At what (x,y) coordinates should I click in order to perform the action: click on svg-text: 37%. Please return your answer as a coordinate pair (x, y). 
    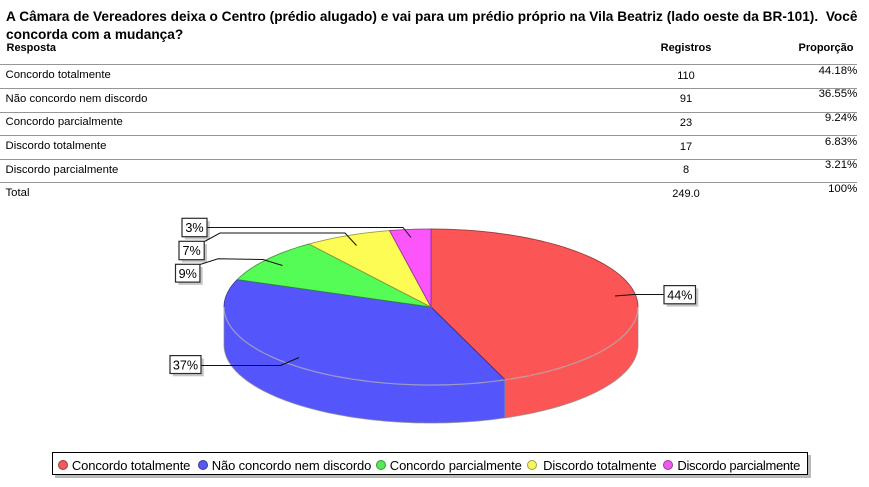
    Looking at the image, I should click on (185, 365).